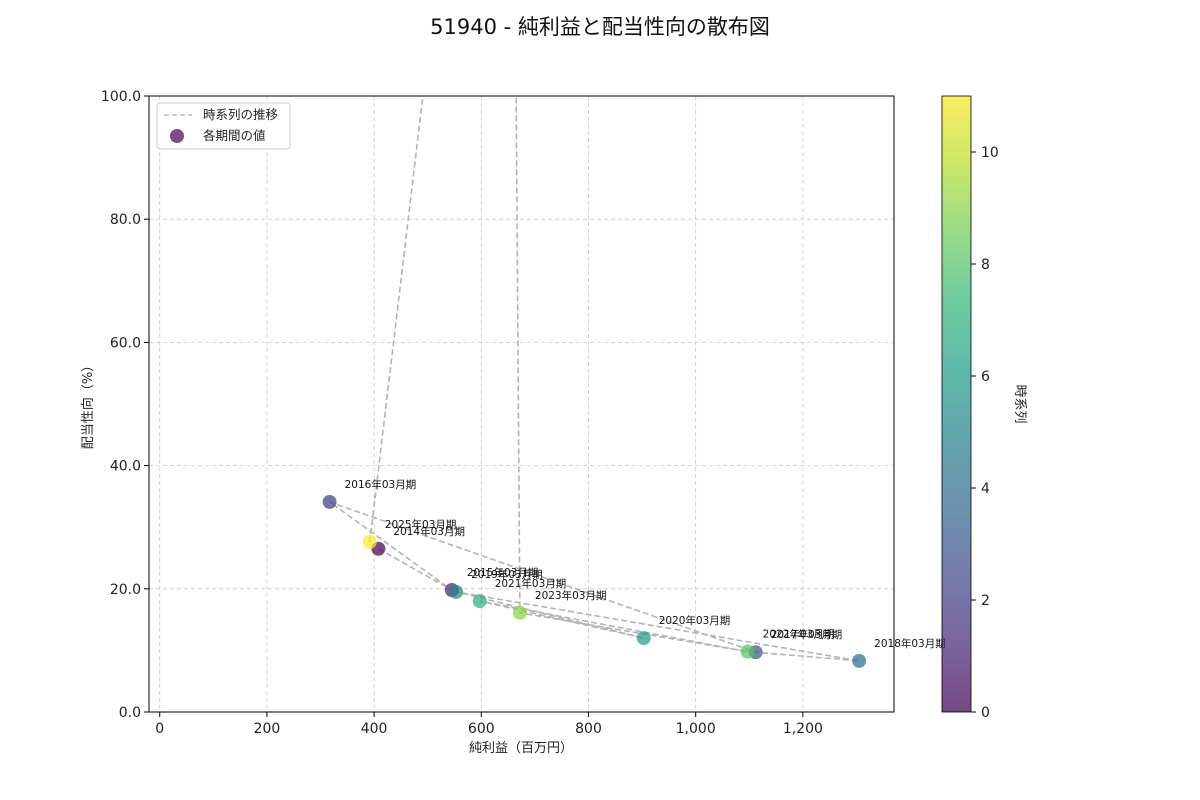  I want to click on y-tick-label: 60.0, so click(125, 343).